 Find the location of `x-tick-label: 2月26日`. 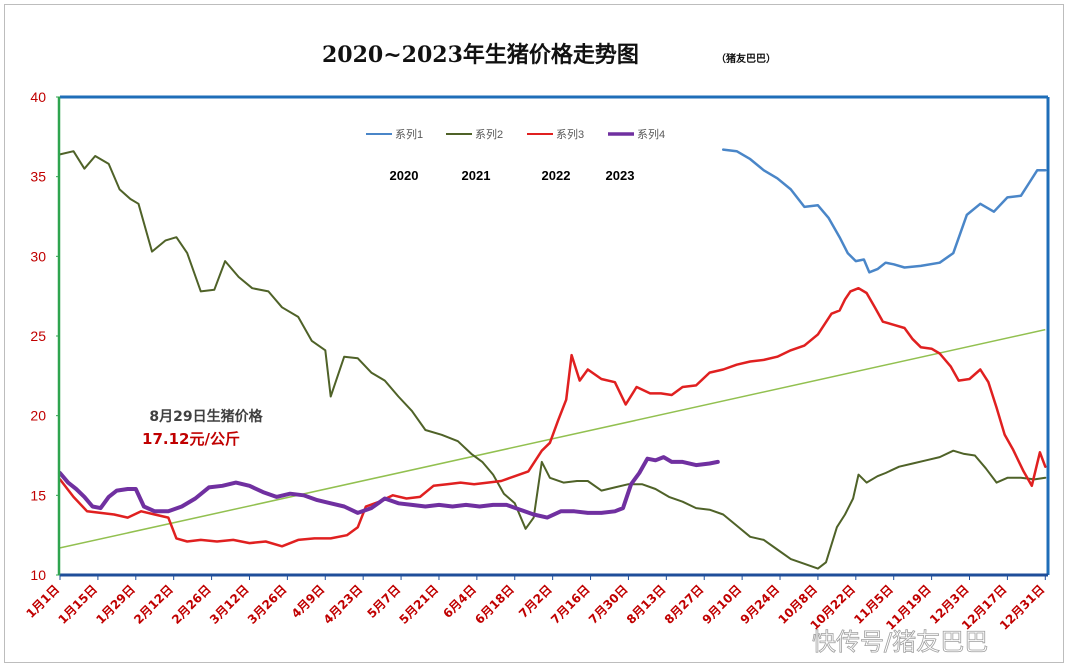

x-tick-label: 2月26日 is located at coordinates (191, 604).